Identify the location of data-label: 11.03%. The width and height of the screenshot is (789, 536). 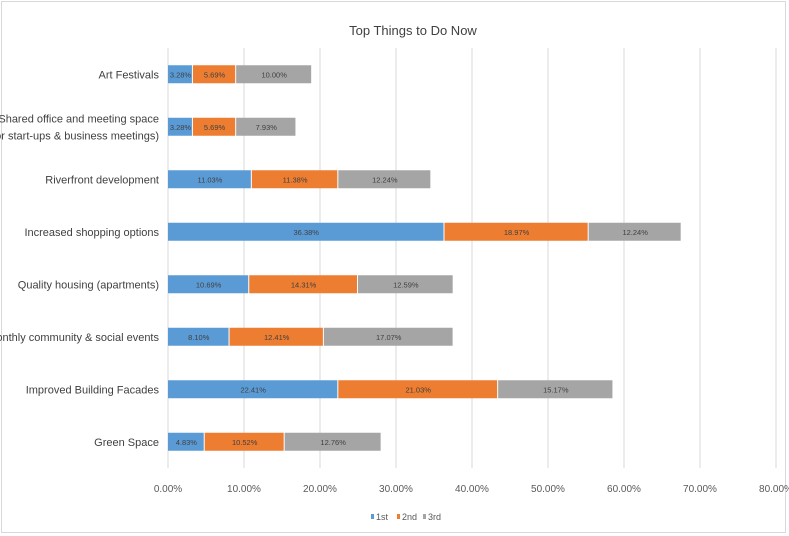
(209, 179).